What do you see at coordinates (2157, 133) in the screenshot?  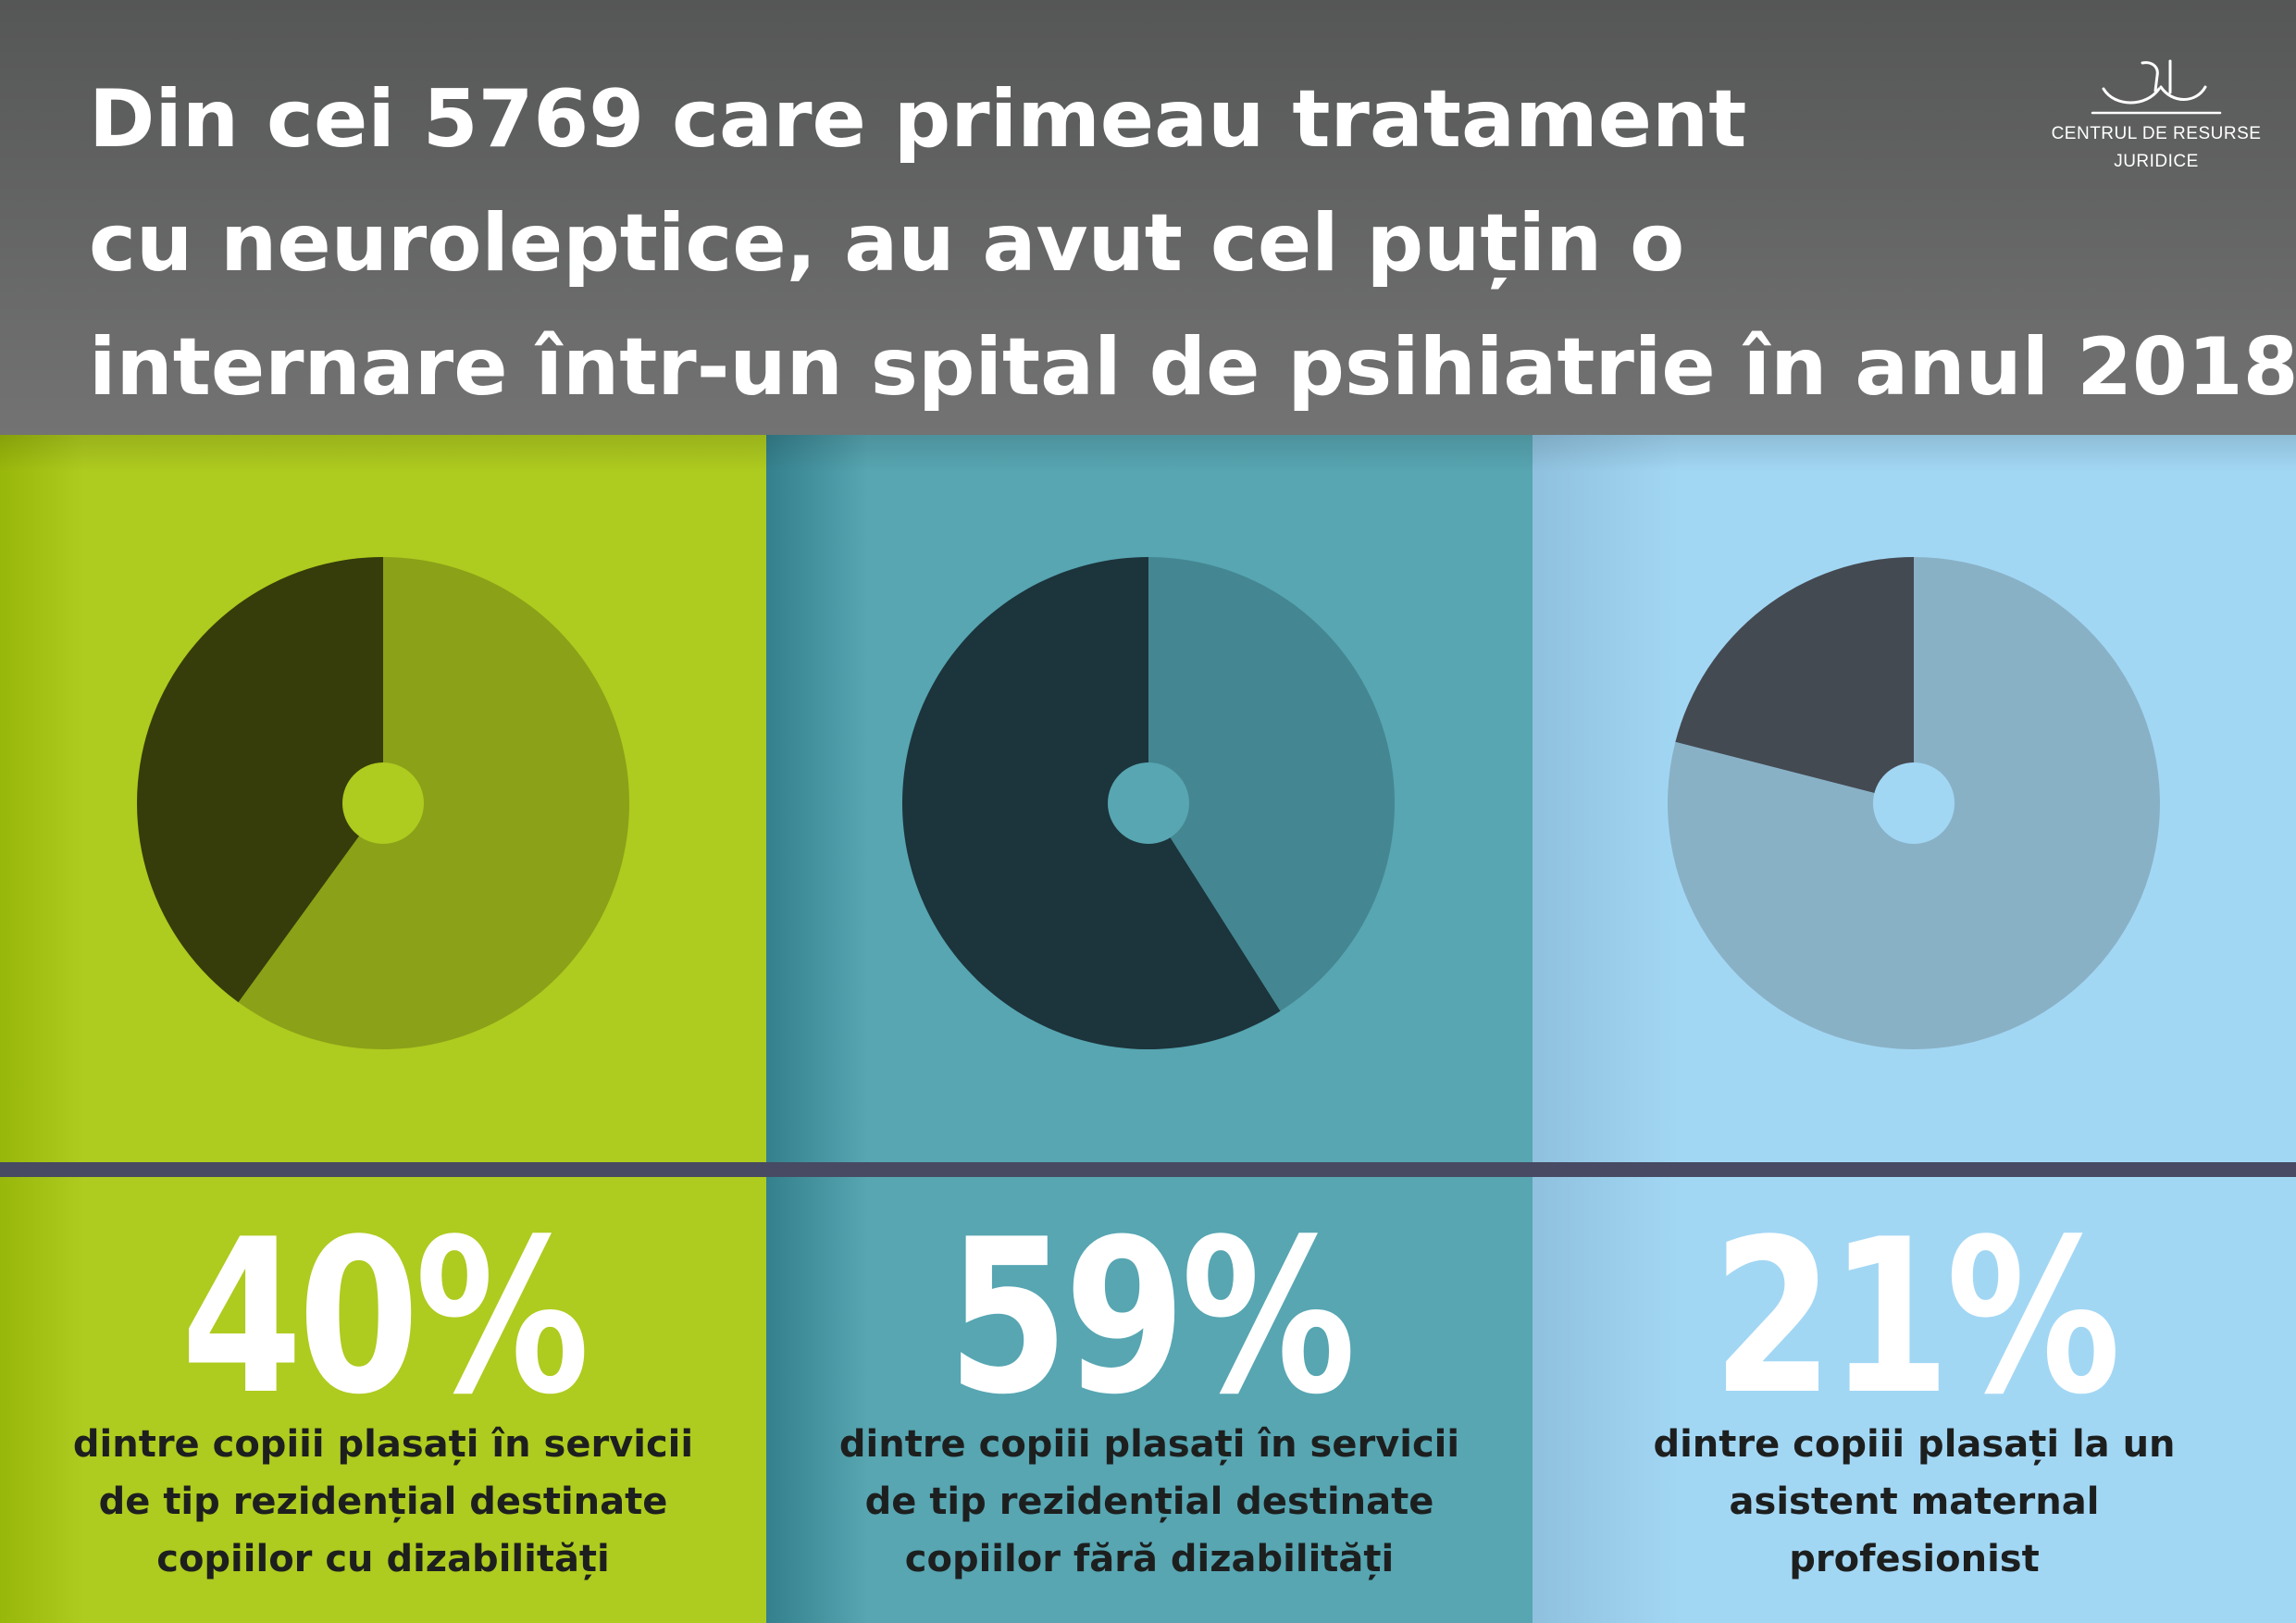 I see `logo-text-line-1: CENTRUL DE RESURSE` at bounding box center [2157, 133].